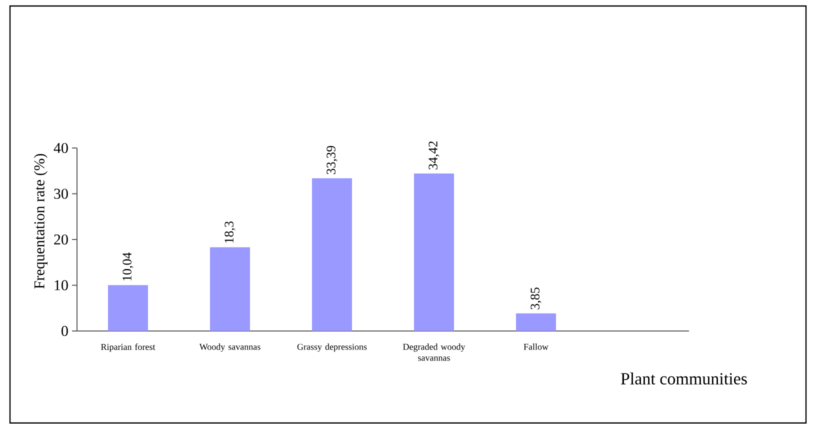 This screenshot has height=424, width=815. I want to click on x-tick-label: Grassy depressions, so click(332, 348).